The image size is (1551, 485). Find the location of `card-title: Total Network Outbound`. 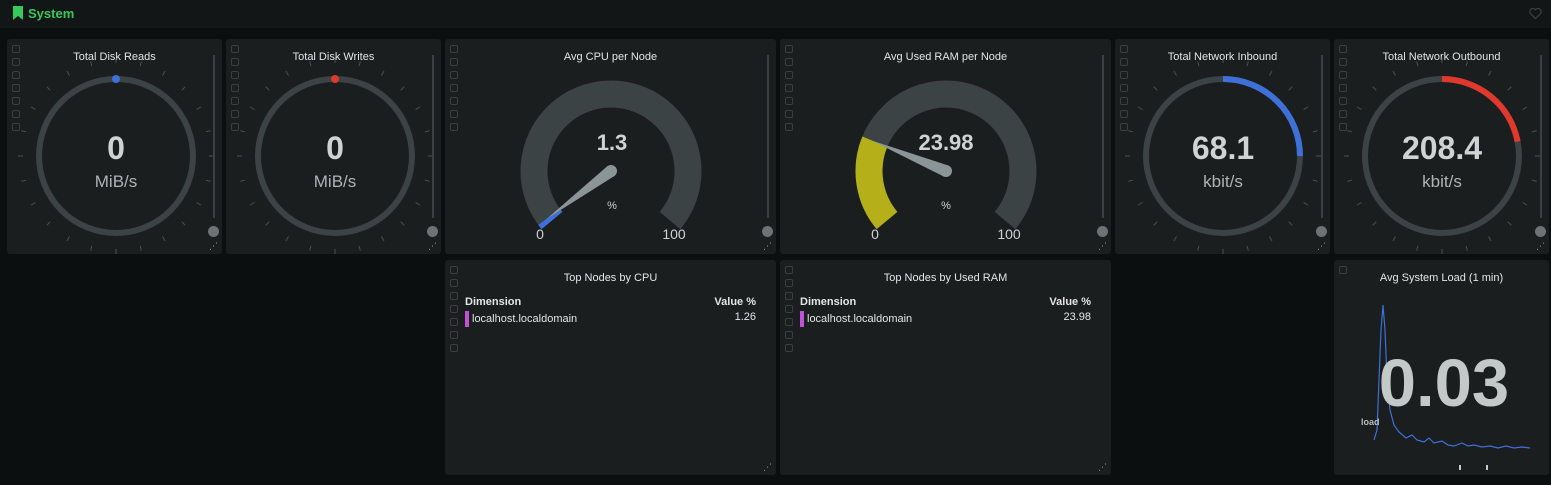

card-title: Total Network Outbound is located at coordinates (1441, 57).